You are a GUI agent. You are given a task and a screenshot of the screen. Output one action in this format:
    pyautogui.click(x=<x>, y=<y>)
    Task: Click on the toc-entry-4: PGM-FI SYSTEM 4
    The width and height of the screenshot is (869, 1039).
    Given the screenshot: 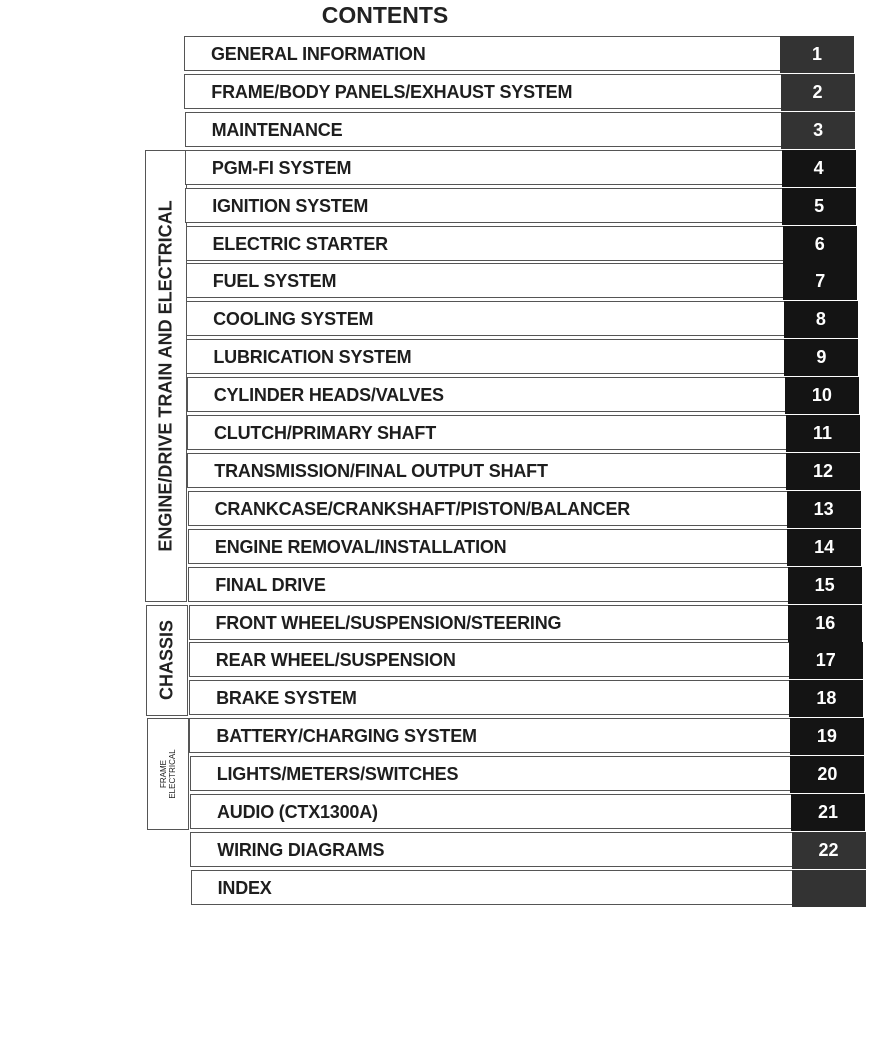 What is the action you would take?
    pyautogui.click(x=520, y=168)
    